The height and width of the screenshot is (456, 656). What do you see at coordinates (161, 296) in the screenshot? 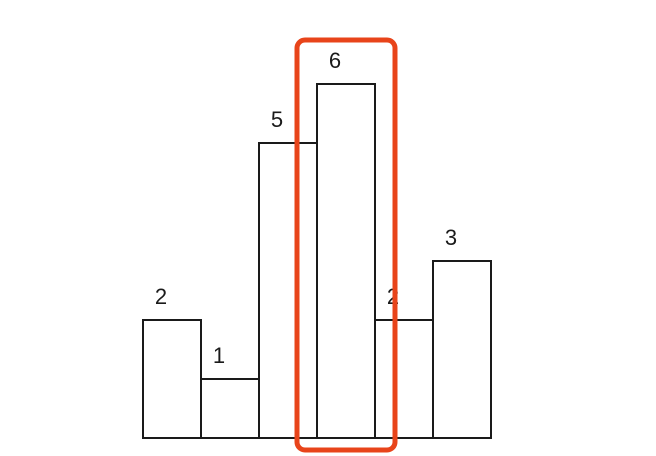
I see `bar-label-0: 2` at bounding box center [161, 296].